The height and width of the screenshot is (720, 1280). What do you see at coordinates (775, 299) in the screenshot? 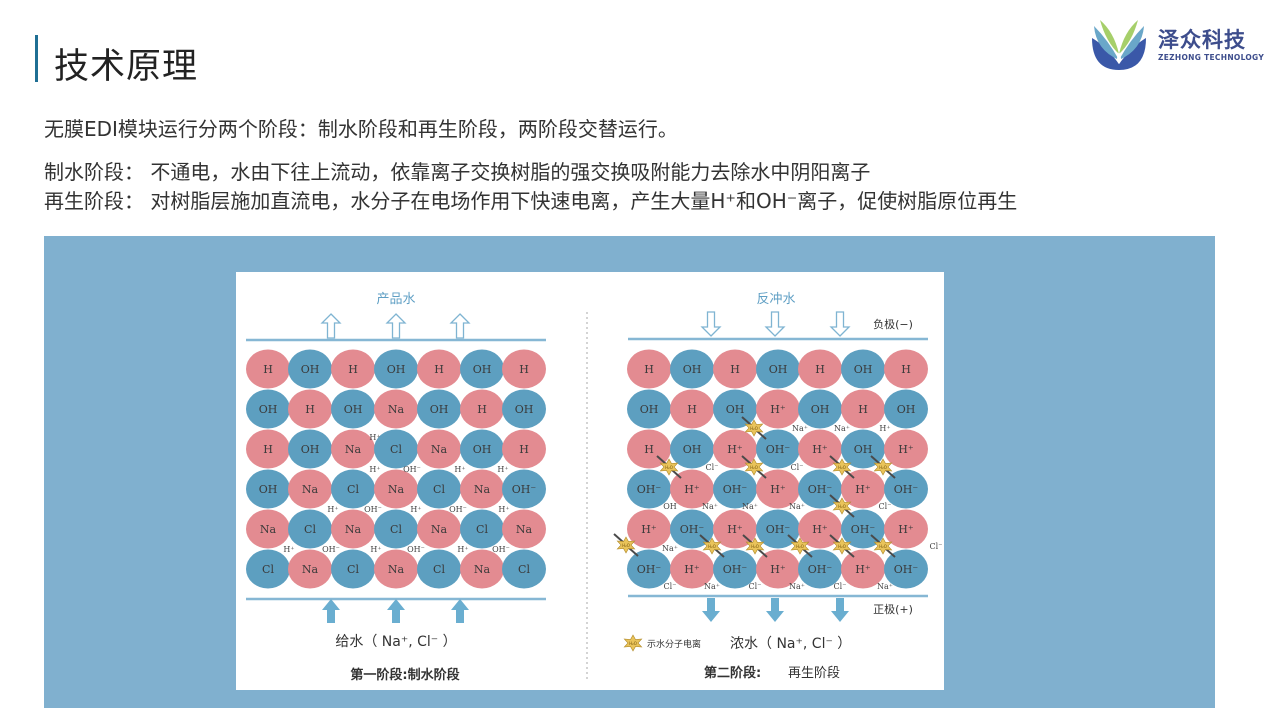
I see `backwash-water-label: 反冲水` at bounding box center [775, 299].